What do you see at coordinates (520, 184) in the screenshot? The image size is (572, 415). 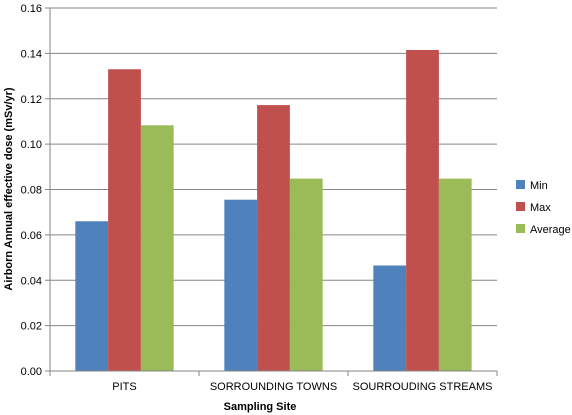 I see `legend-swatch-min` at bounding box center [520, 184].